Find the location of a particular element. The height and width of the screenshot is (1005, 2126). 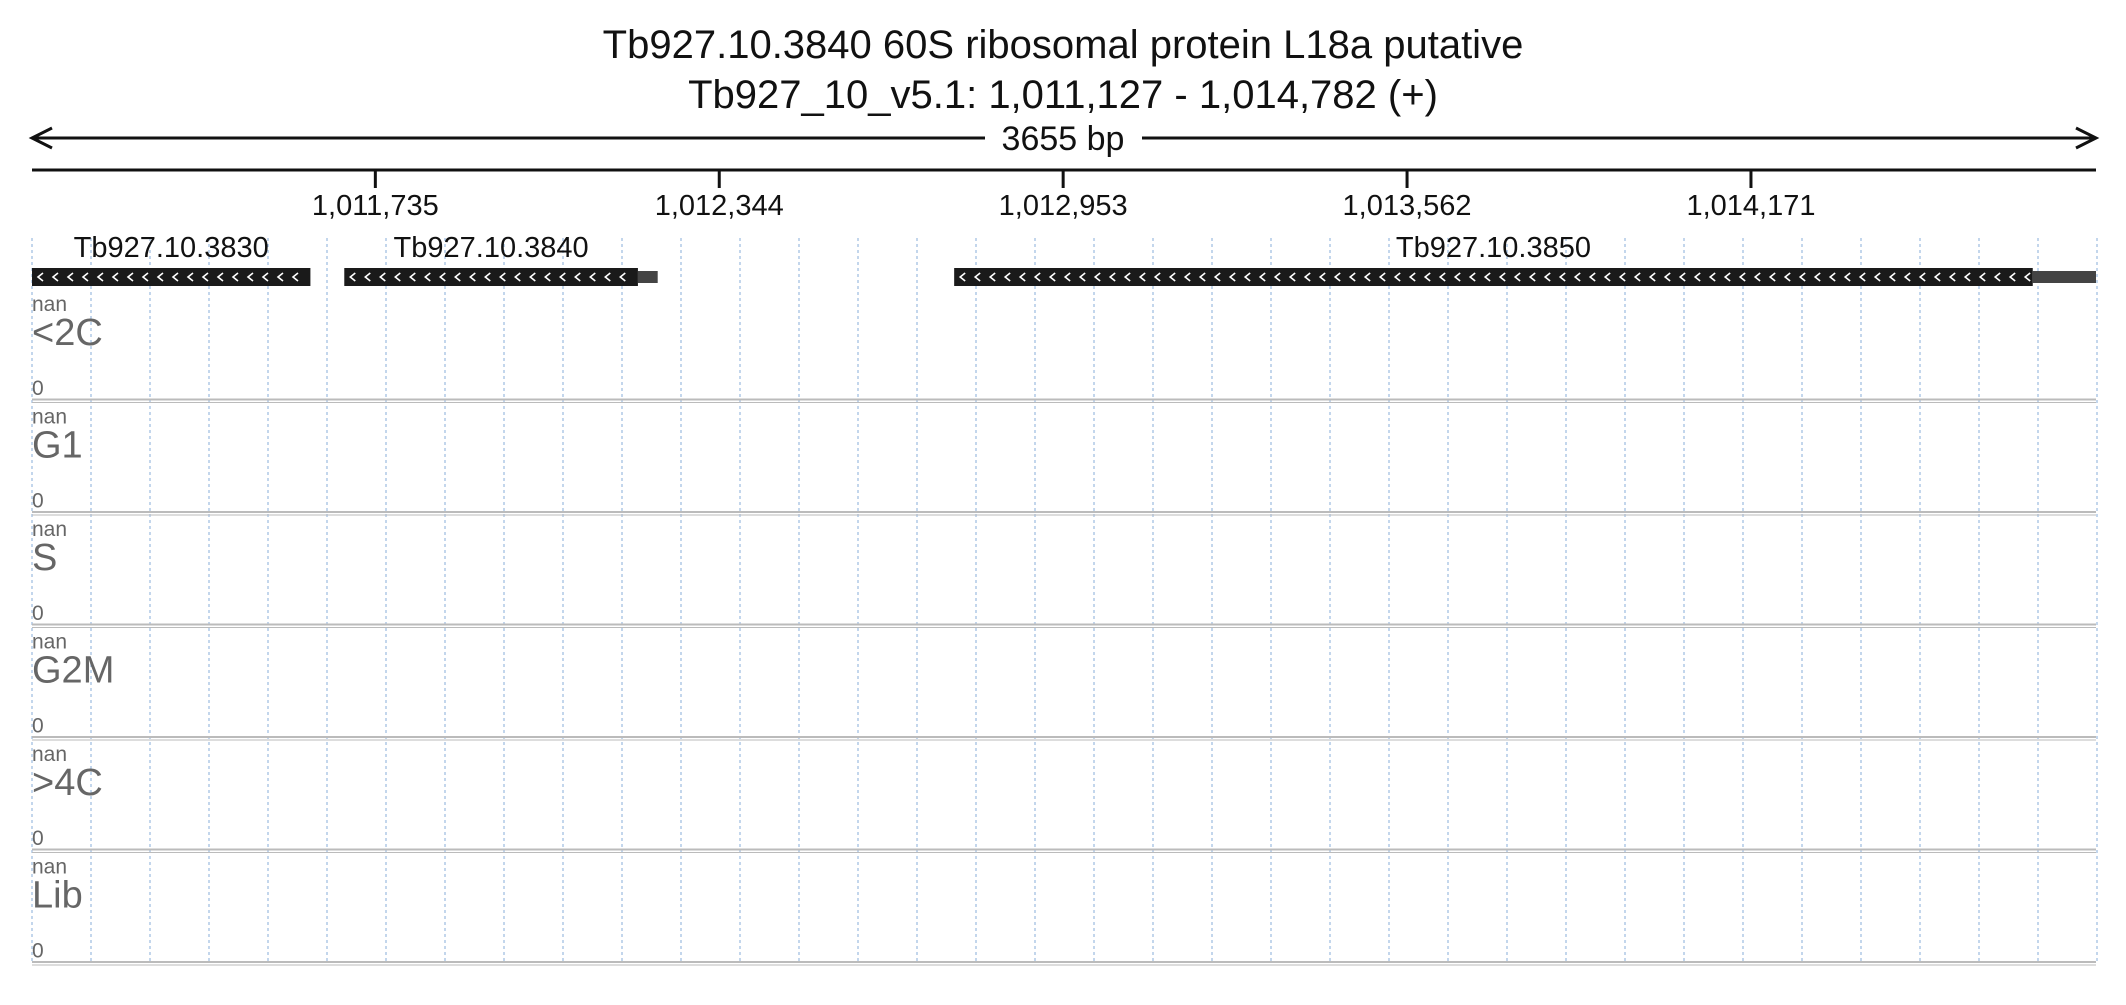

span-arrow: 3655 bp is located at coordinates (1064, 139).